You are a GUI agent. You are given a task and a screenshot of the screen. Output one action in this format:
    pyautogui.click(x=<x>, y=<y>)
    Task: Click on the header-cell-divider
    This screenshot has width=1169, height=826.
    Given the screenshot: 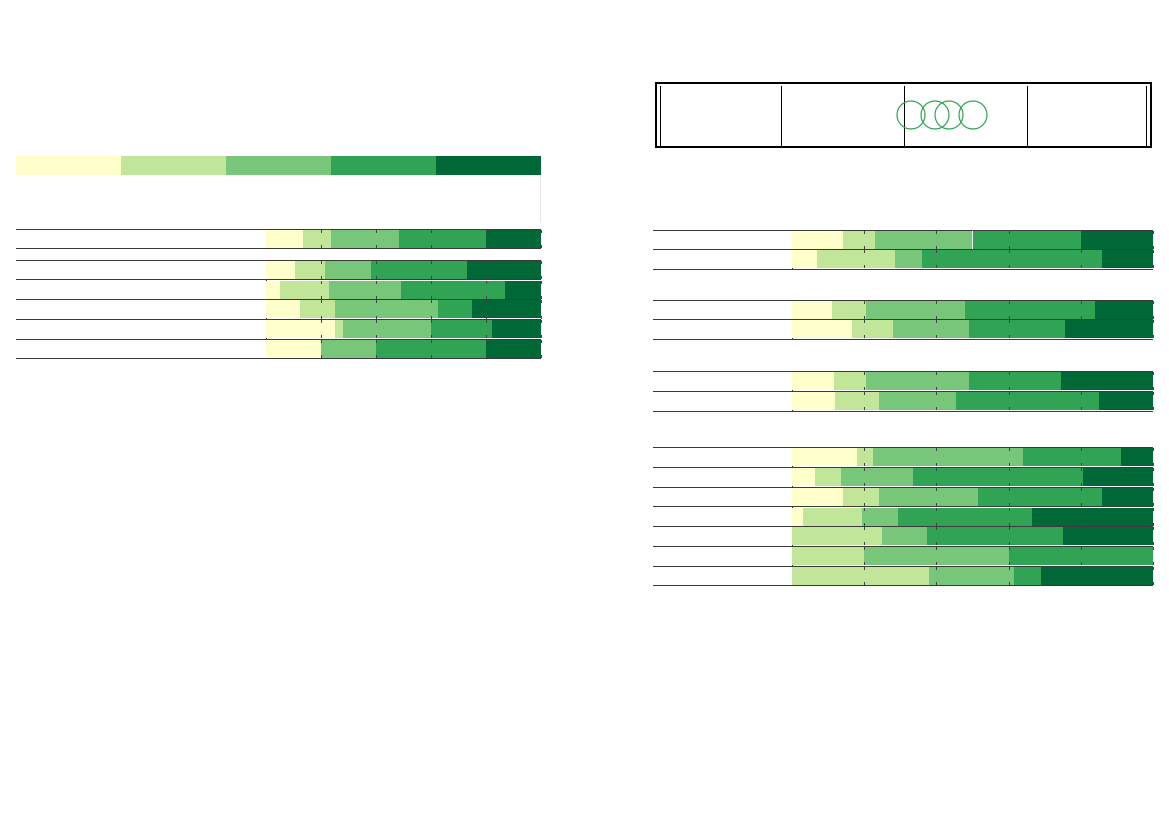 What is the action you would take?
    pyautogui.click(x=781, y=116)
    